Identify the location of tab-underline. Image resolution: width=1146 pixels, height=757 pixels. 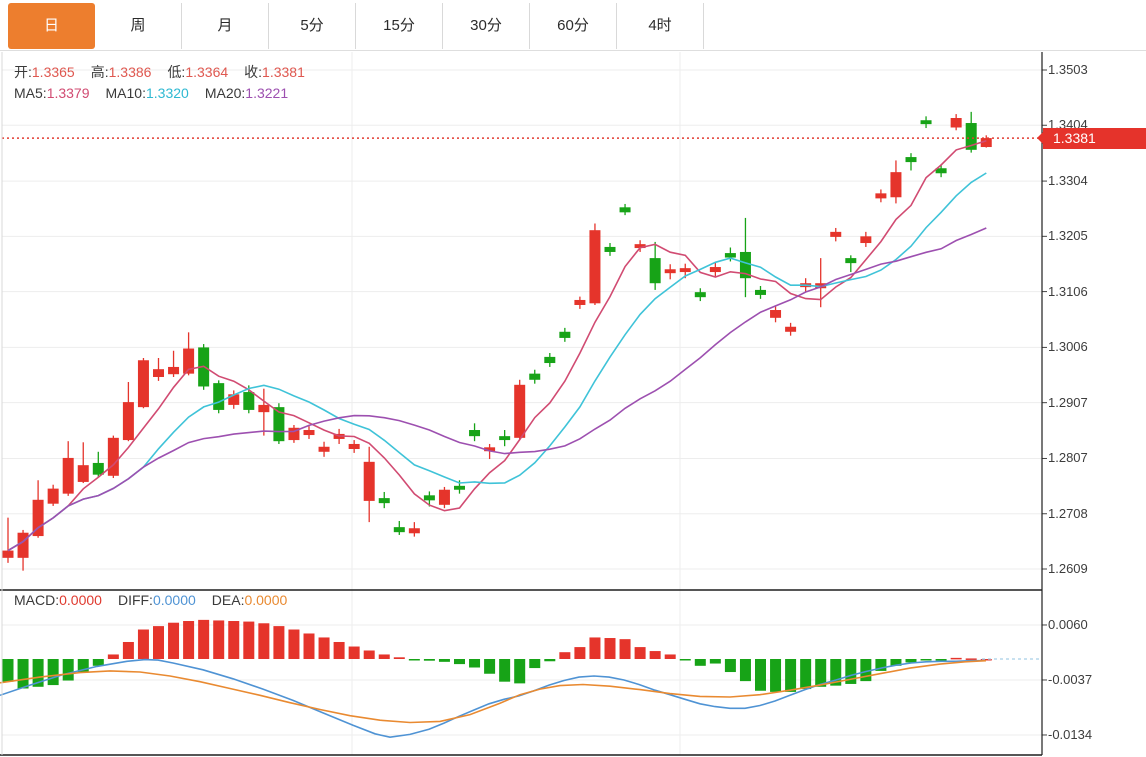
(573, 50).